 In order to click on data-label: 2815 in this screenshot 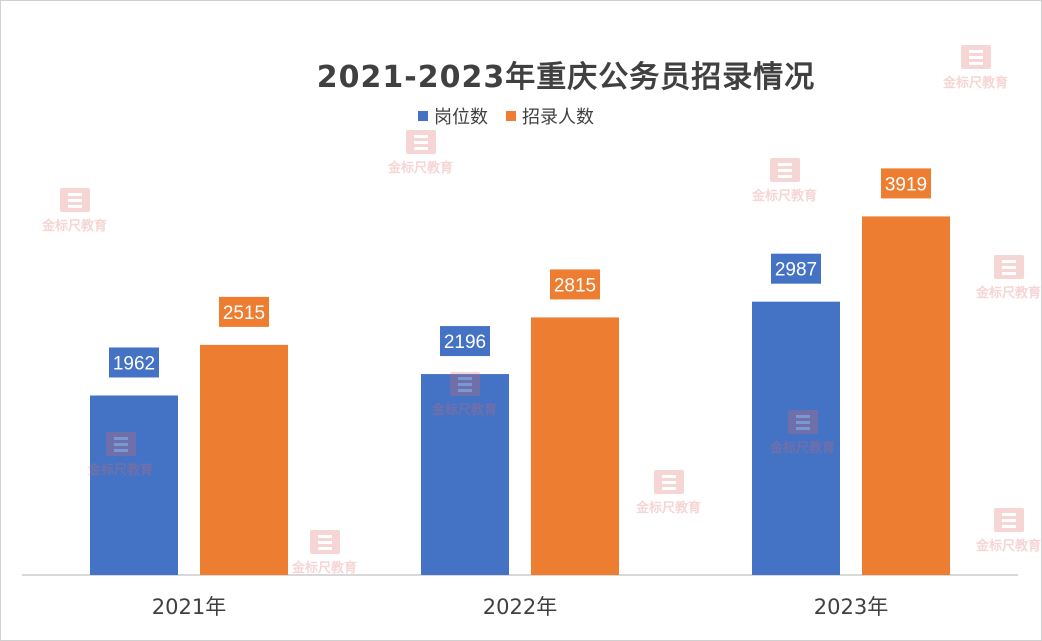, I will do `click(575, 285)`.